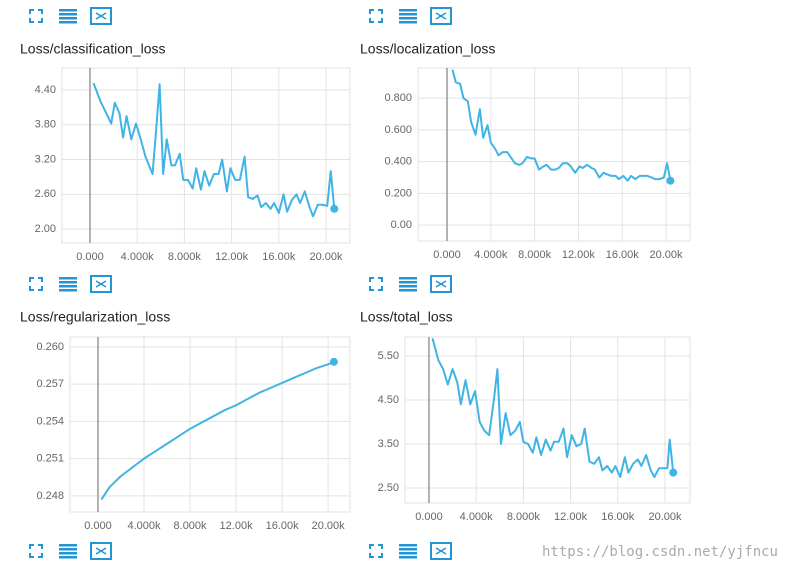 The height and width of the screenshot is (571, 790). Describe the element at coordinates (45, 125) in the screenshot. I see `y-tick-label: 3.80` at that location.